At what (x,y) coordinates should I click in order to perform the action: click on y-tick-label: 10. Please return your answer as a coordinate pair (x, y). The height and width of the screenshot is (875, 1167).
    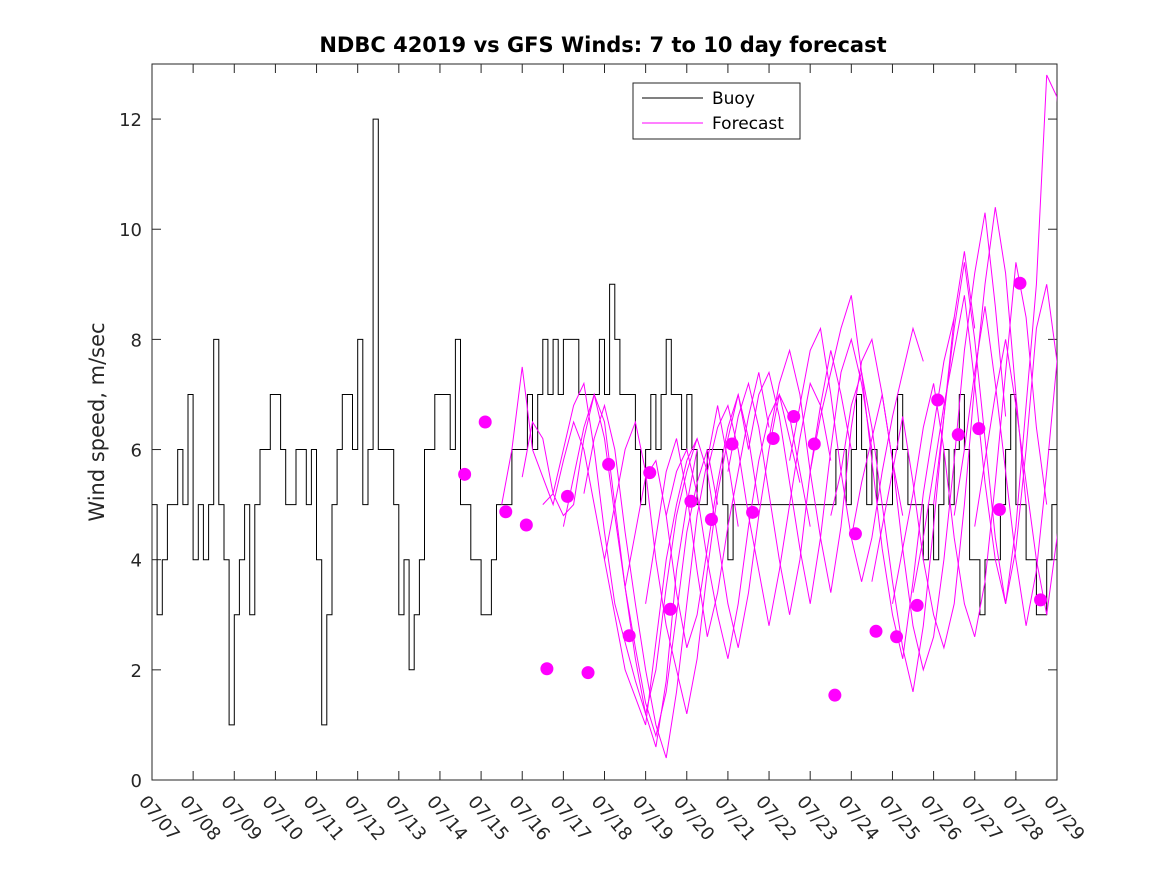
    Looking at the image, I should click on (130, 230).